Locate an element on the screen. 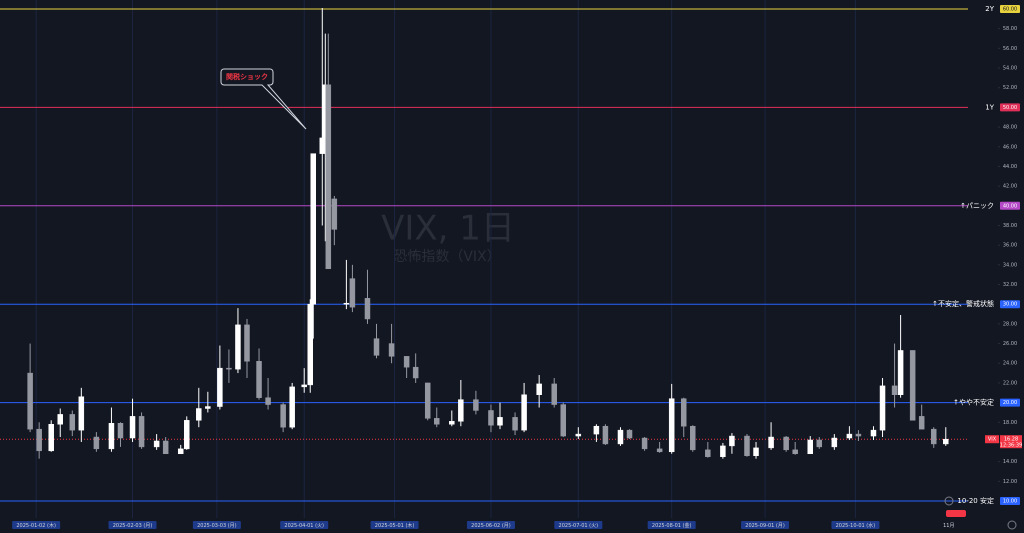  annotation: 関税ショック is located at coordinates (263, 99).